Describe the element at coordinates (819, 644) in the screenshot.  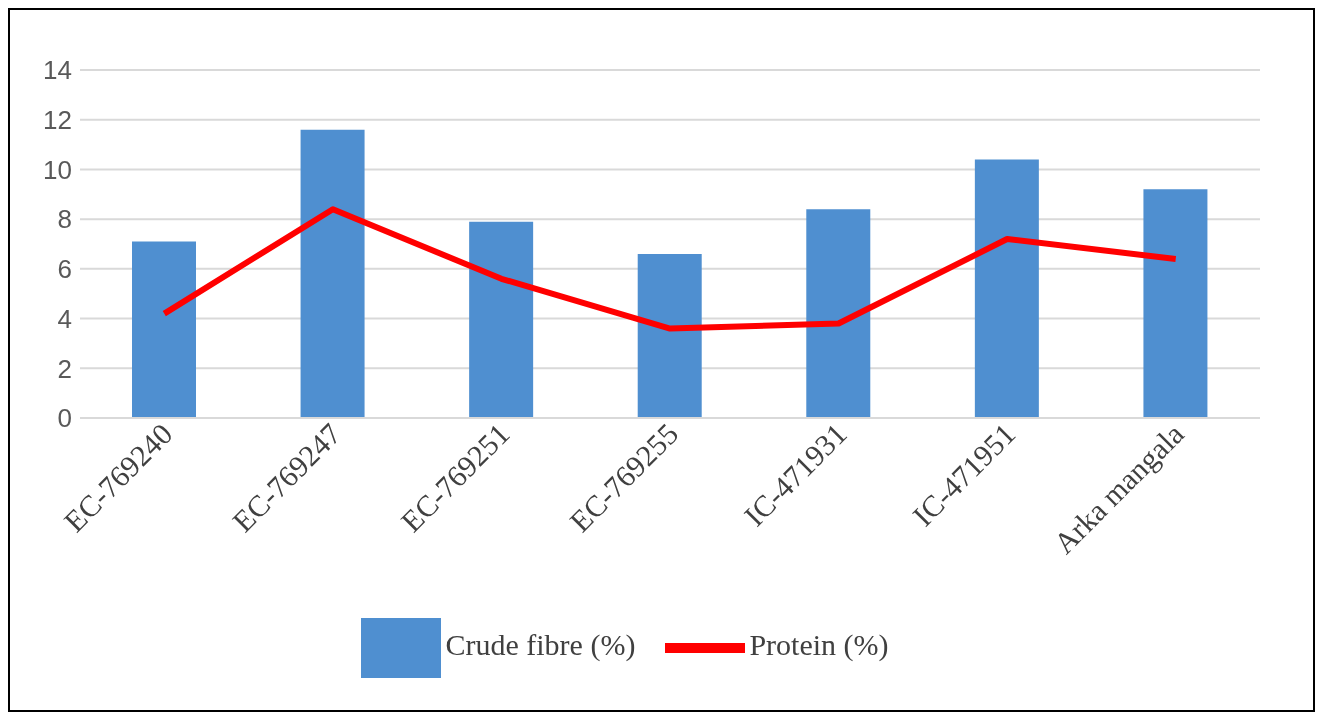
I see `legend-label: Protein (%)` at that location.